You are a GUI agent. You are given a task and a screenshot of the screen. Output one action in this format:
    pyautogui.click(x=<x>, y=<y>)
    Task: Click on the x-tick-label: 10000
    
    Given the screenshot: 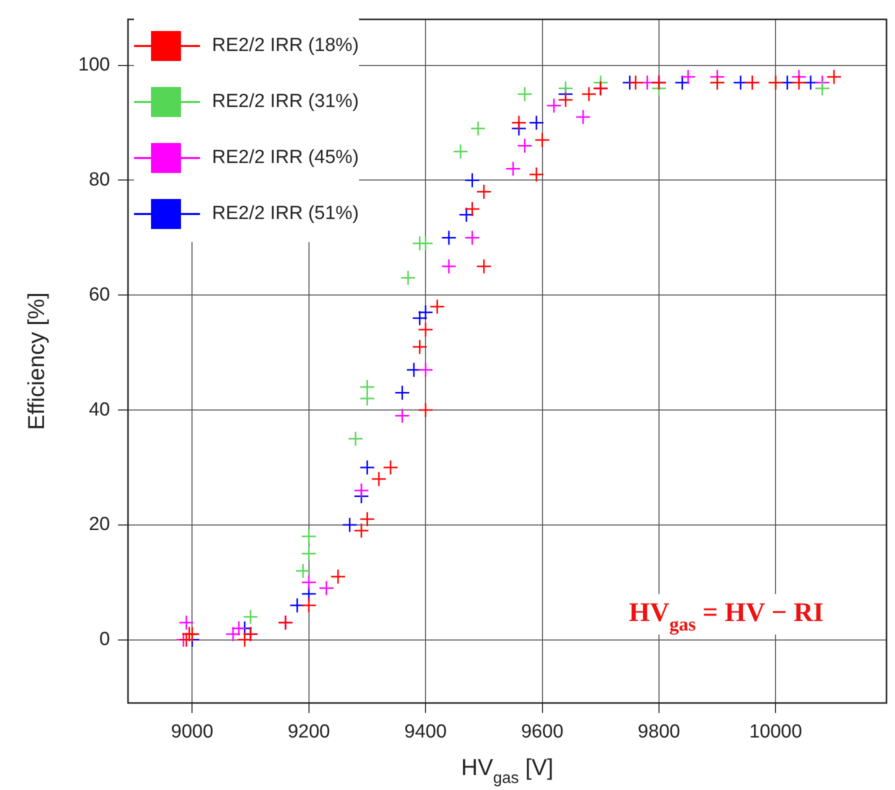 What is the action you would take?
    pyautogui.click(x=775, y=732)
    